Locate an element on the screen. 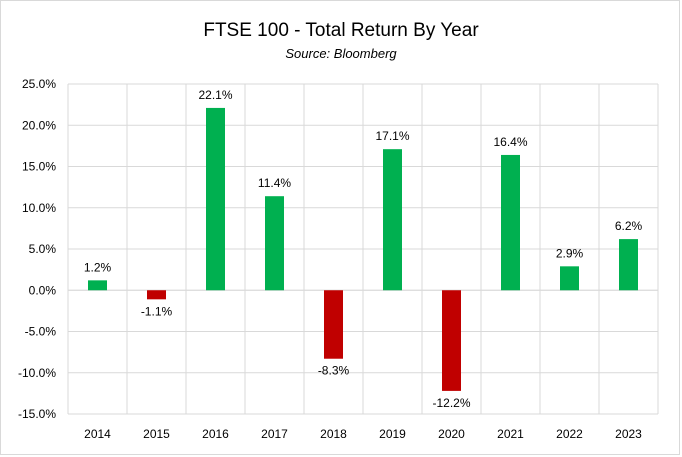 The width and height of the screenshot is (682, 457). bar-2023 is located at coordinates (628, 265).